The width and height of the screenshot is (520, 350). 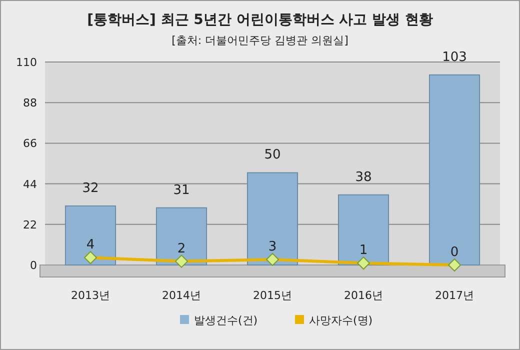 I want to click on data-label: 2, so click(x=181, y=248).